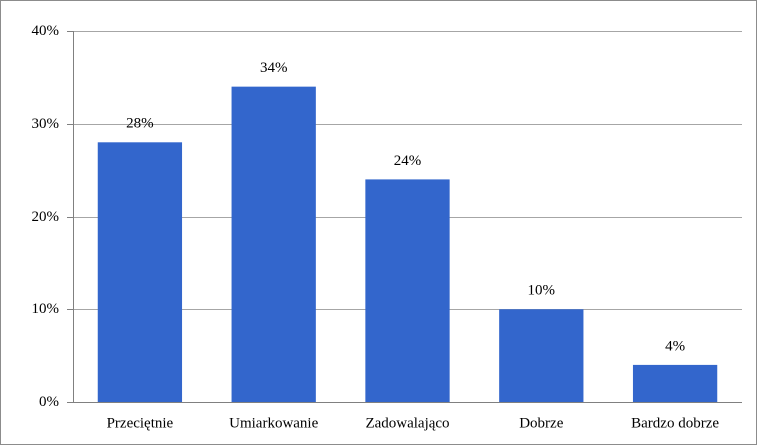  Describe the element at coordinates (675, 346) in the screenshot. I see `data-label: 4%` at that location.